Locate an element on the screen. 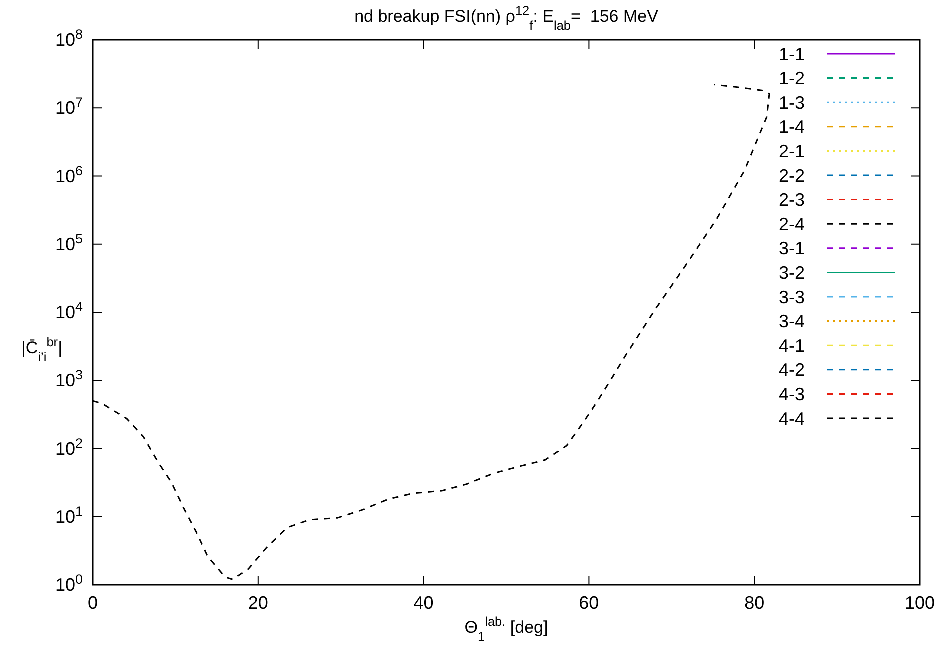 The width and height of the screenshot is (950, 651). legend-label: 2-1 is located at coordinates (791, 152).